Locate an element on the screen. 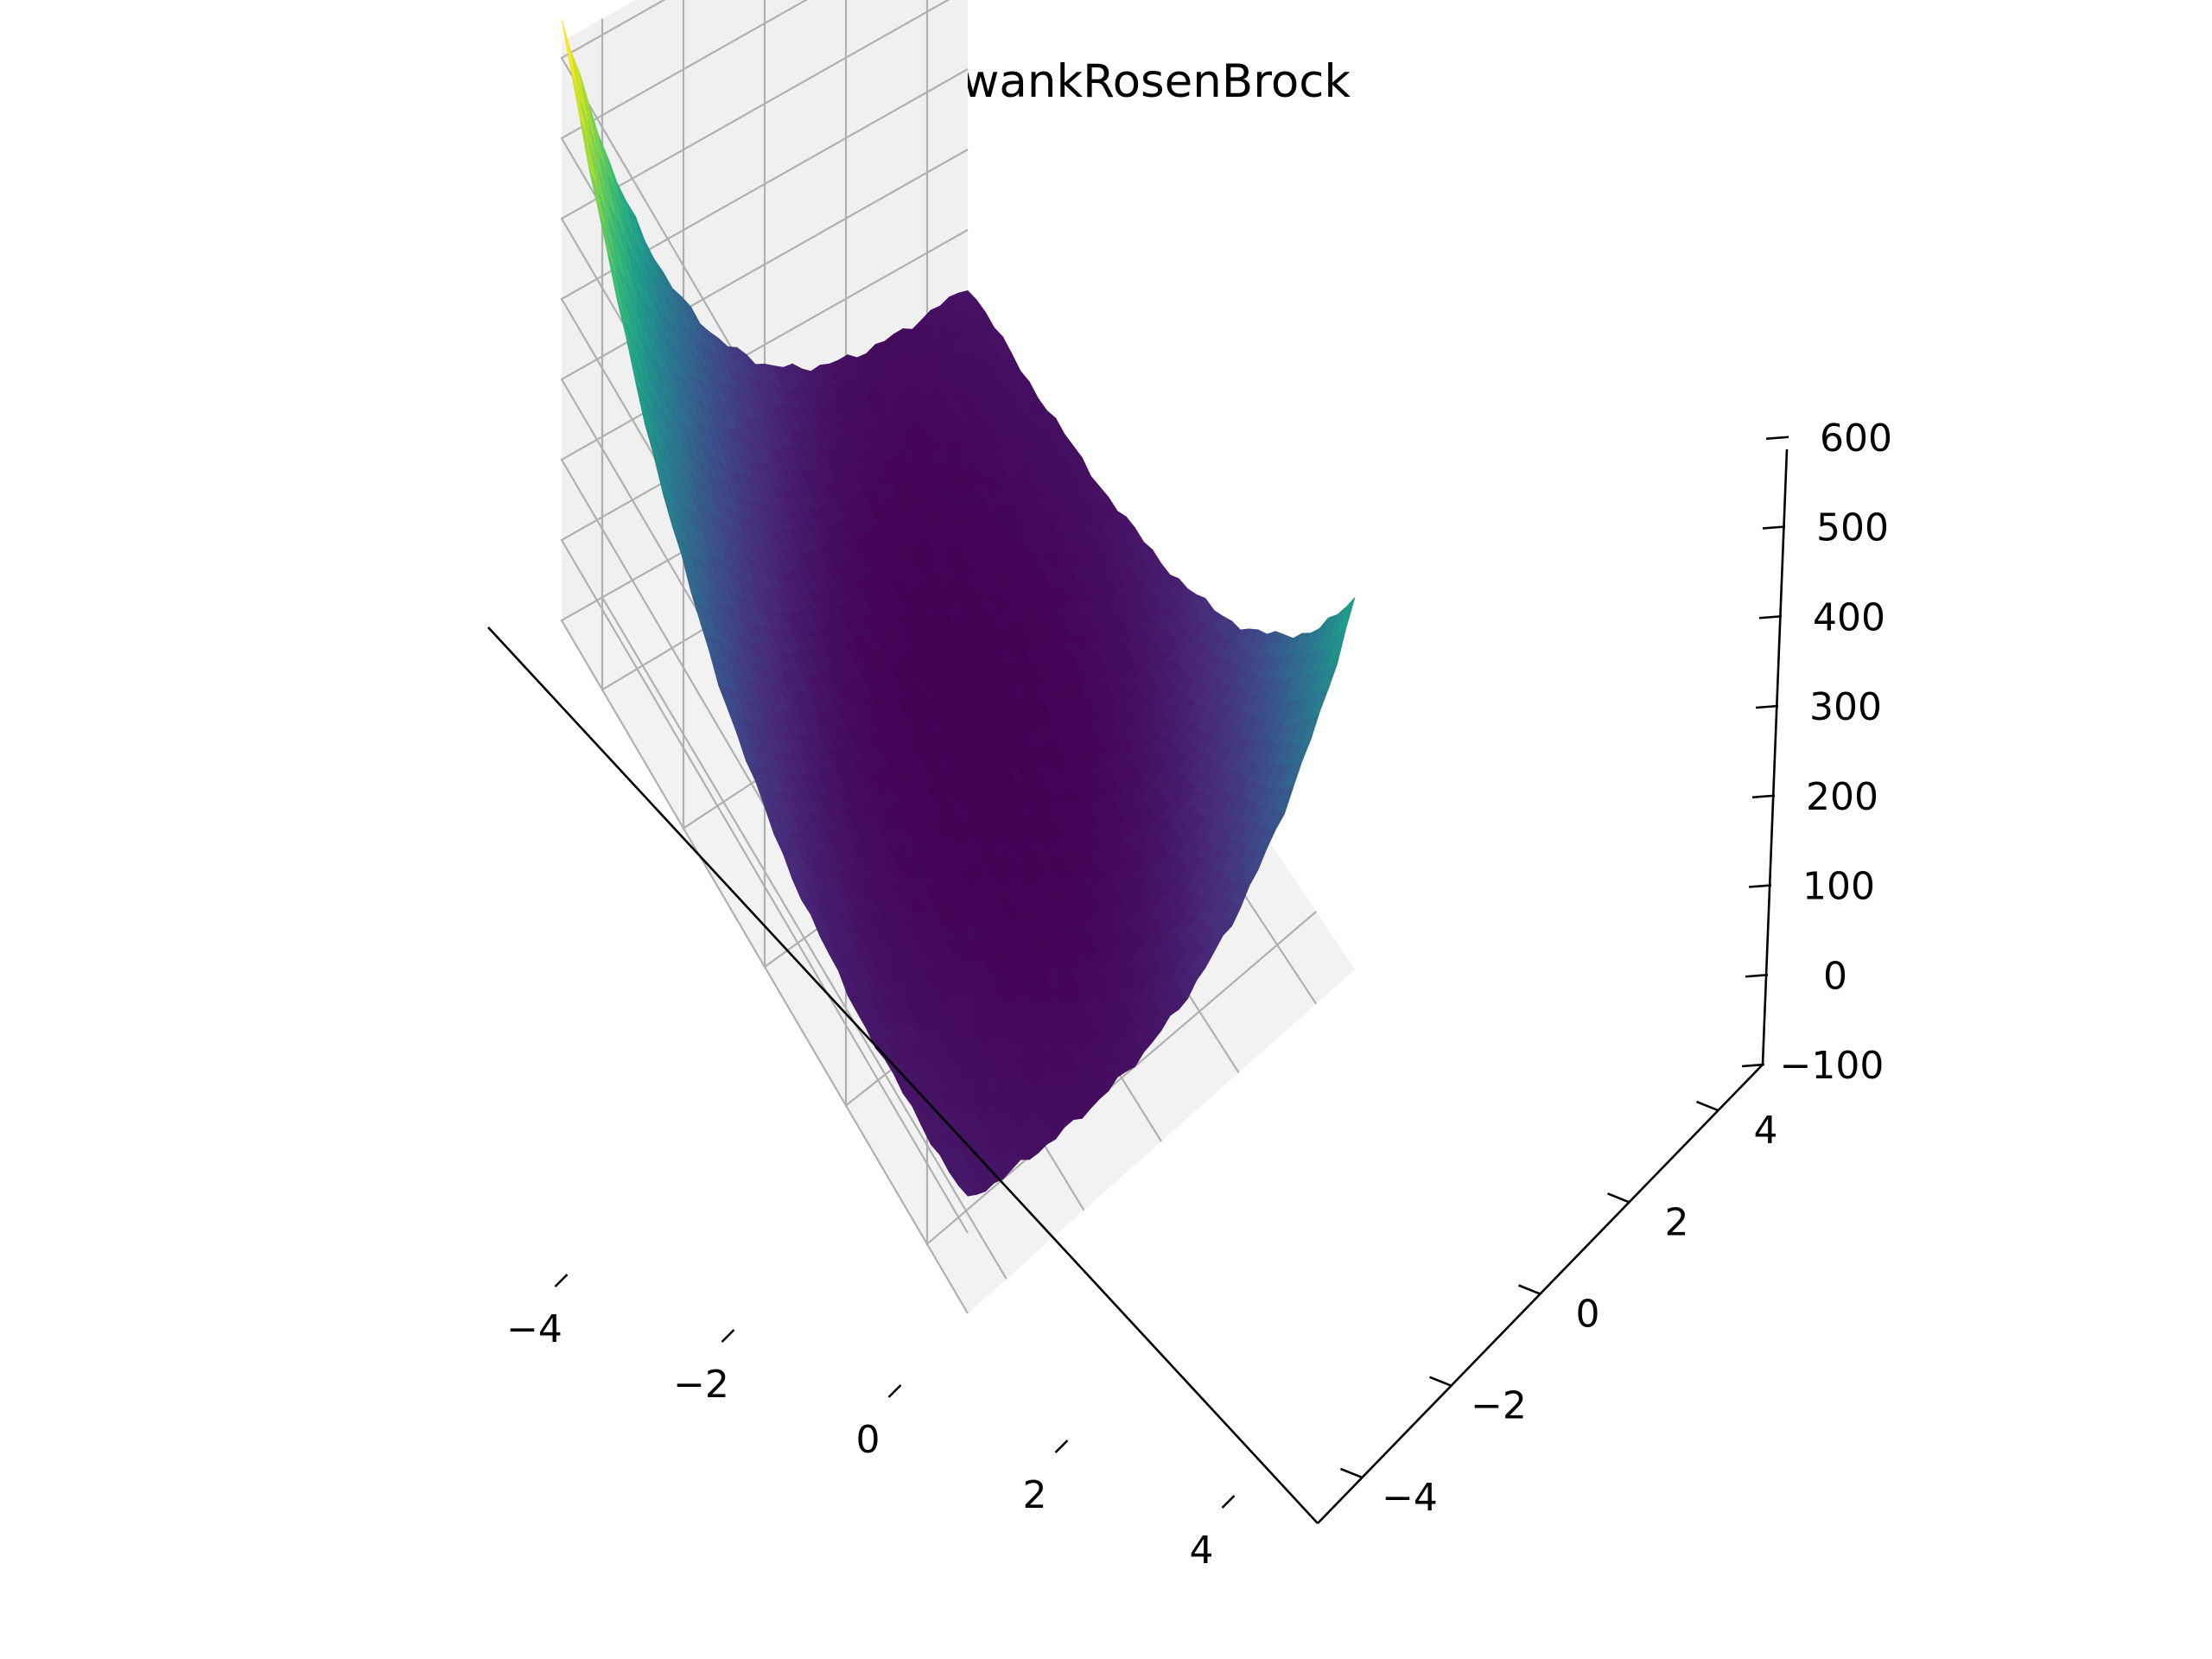 The image size is (2212, 1659). y-tick-label: 4 is located at coordinates (1766, 1131).